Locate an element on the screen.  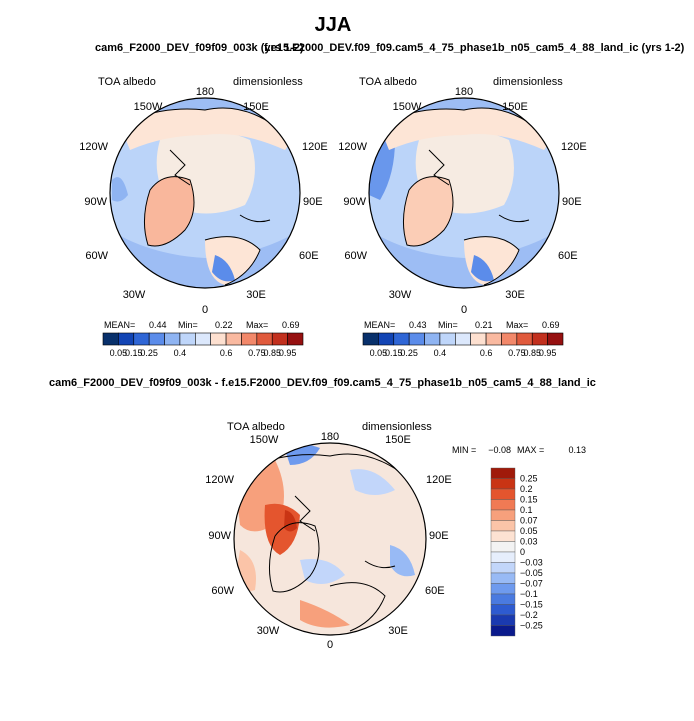
colorbar-tick-label: 0.1 is located at coordinates (526, 510).